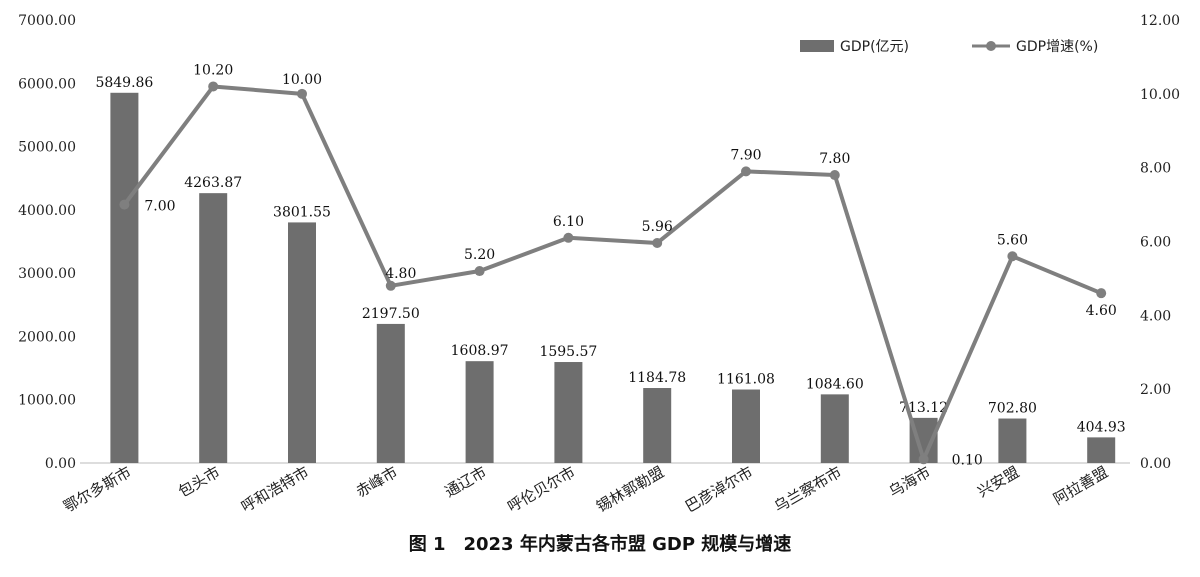 This screenshot has width=1200, height=577. I want to click on category-label: 包头市, so click(199, 482).